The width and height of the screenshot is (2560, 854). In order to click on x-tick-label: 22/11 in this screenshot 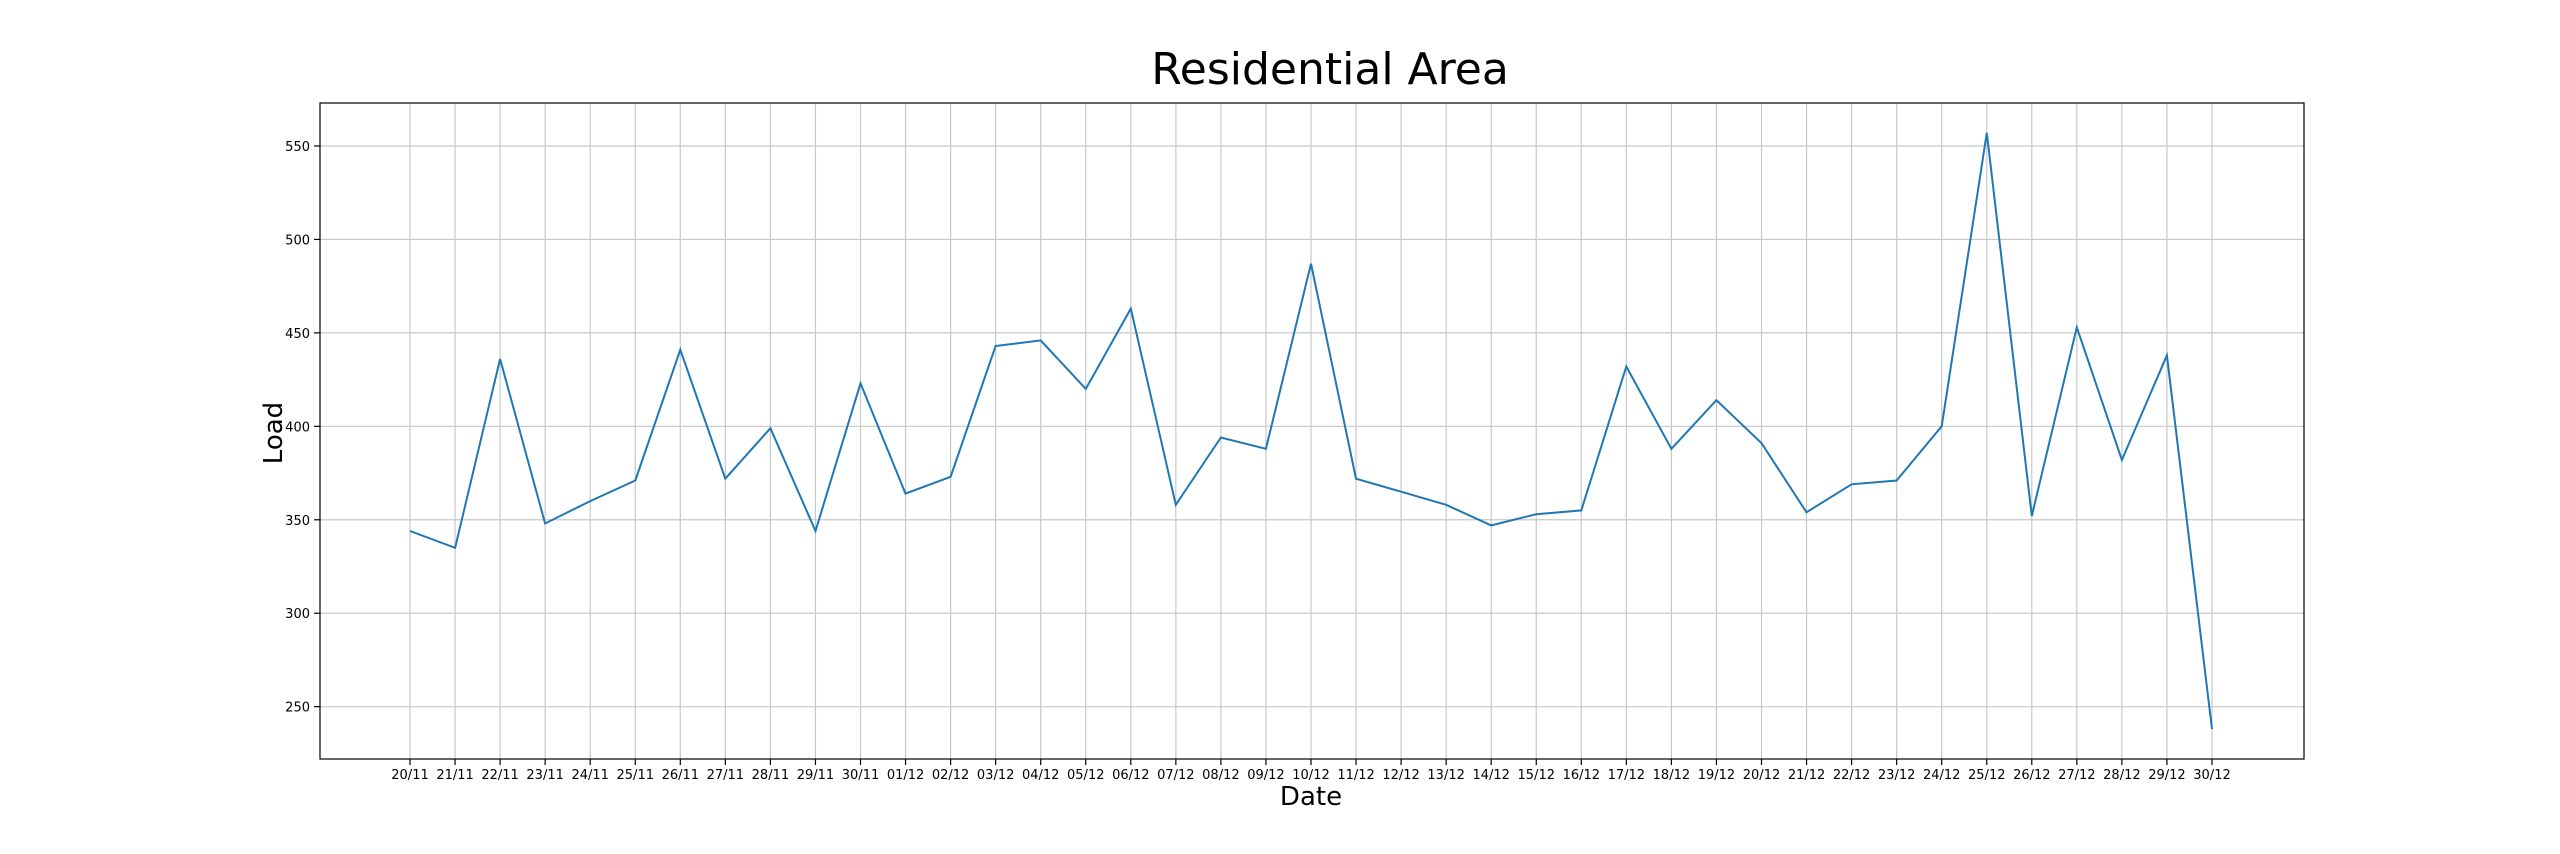, I will do `click(499, 775)`.